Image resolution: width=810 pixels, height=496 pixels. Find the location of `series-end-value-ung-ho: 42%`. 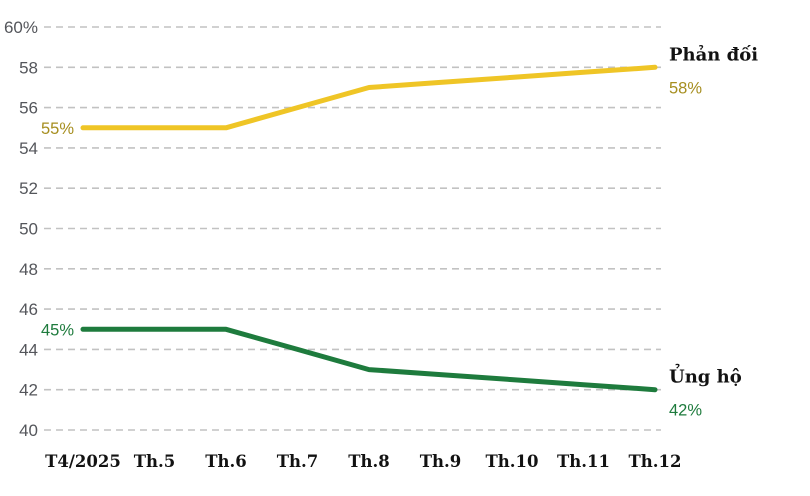

series-end-value-ung-ho: 42% is located at coordinates (685, 411).